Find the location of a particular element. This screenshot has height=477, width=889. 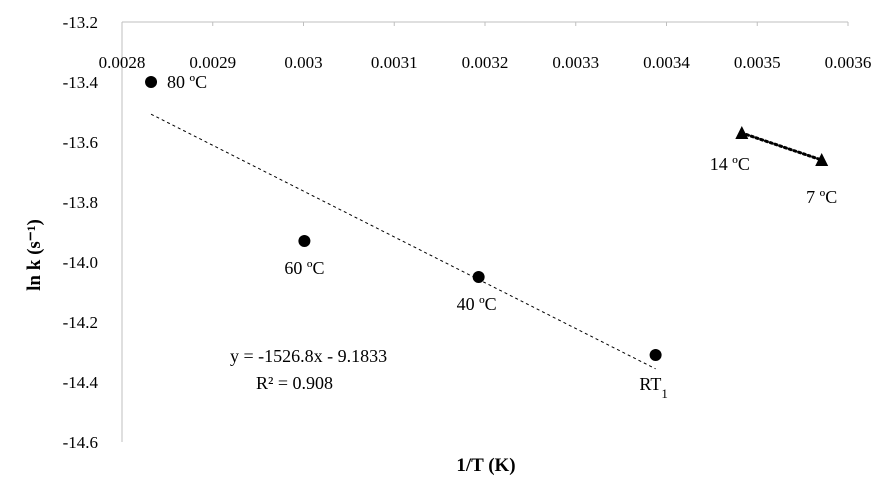

y-tick-label: -14.4 is located at coordinates (81, 382).